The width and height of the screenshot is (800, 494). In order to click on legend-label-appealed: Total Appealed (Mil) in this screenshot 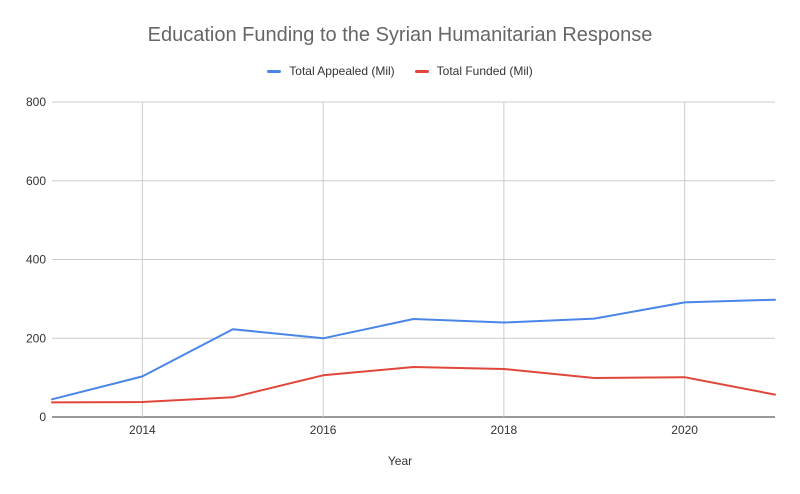, I will do `click(342, 71)`.